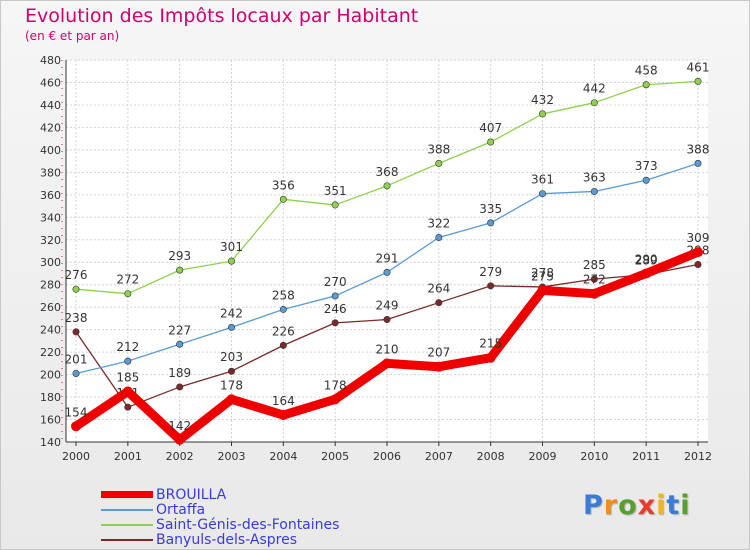  I want to click on logo-letter: t, so click(673, 505).